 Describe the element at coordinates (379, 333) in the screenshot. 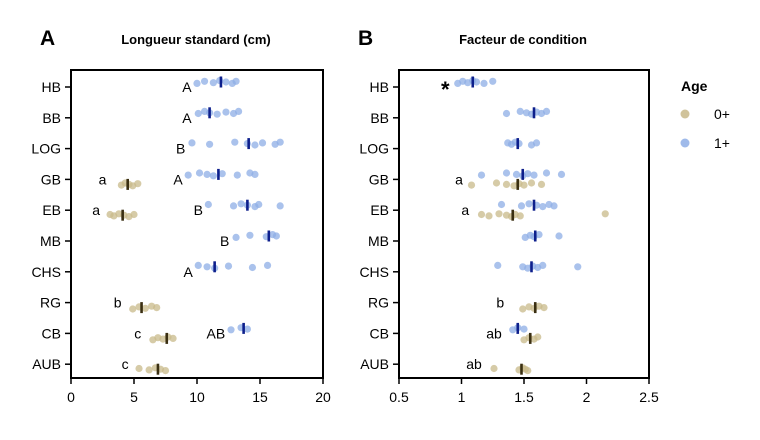

I see `y-tick-label-b: CB` at that location.